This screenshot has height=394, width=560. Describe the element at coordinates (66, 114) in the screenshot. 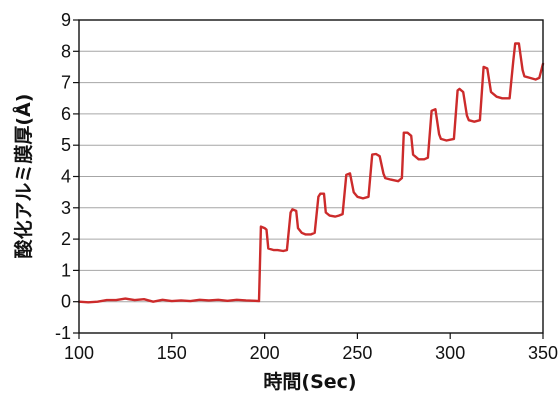

I see `y-tick-label: 6` at that location.